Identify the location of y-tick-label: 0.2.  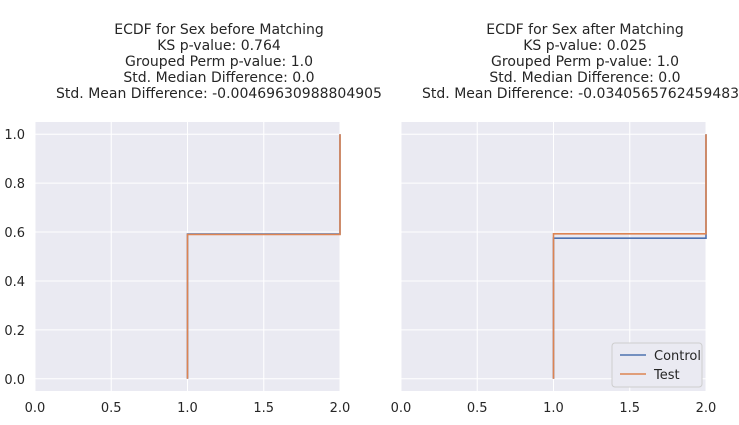
(14, 331).